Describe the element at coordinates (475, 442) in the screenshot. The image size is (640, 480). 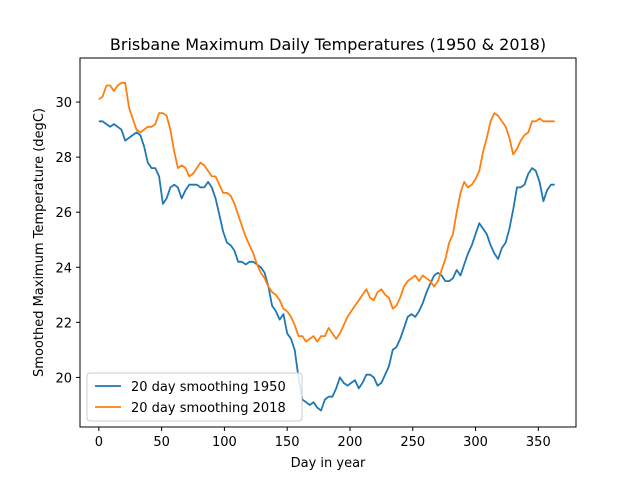
I see `x-tick-label: 300` at that location.